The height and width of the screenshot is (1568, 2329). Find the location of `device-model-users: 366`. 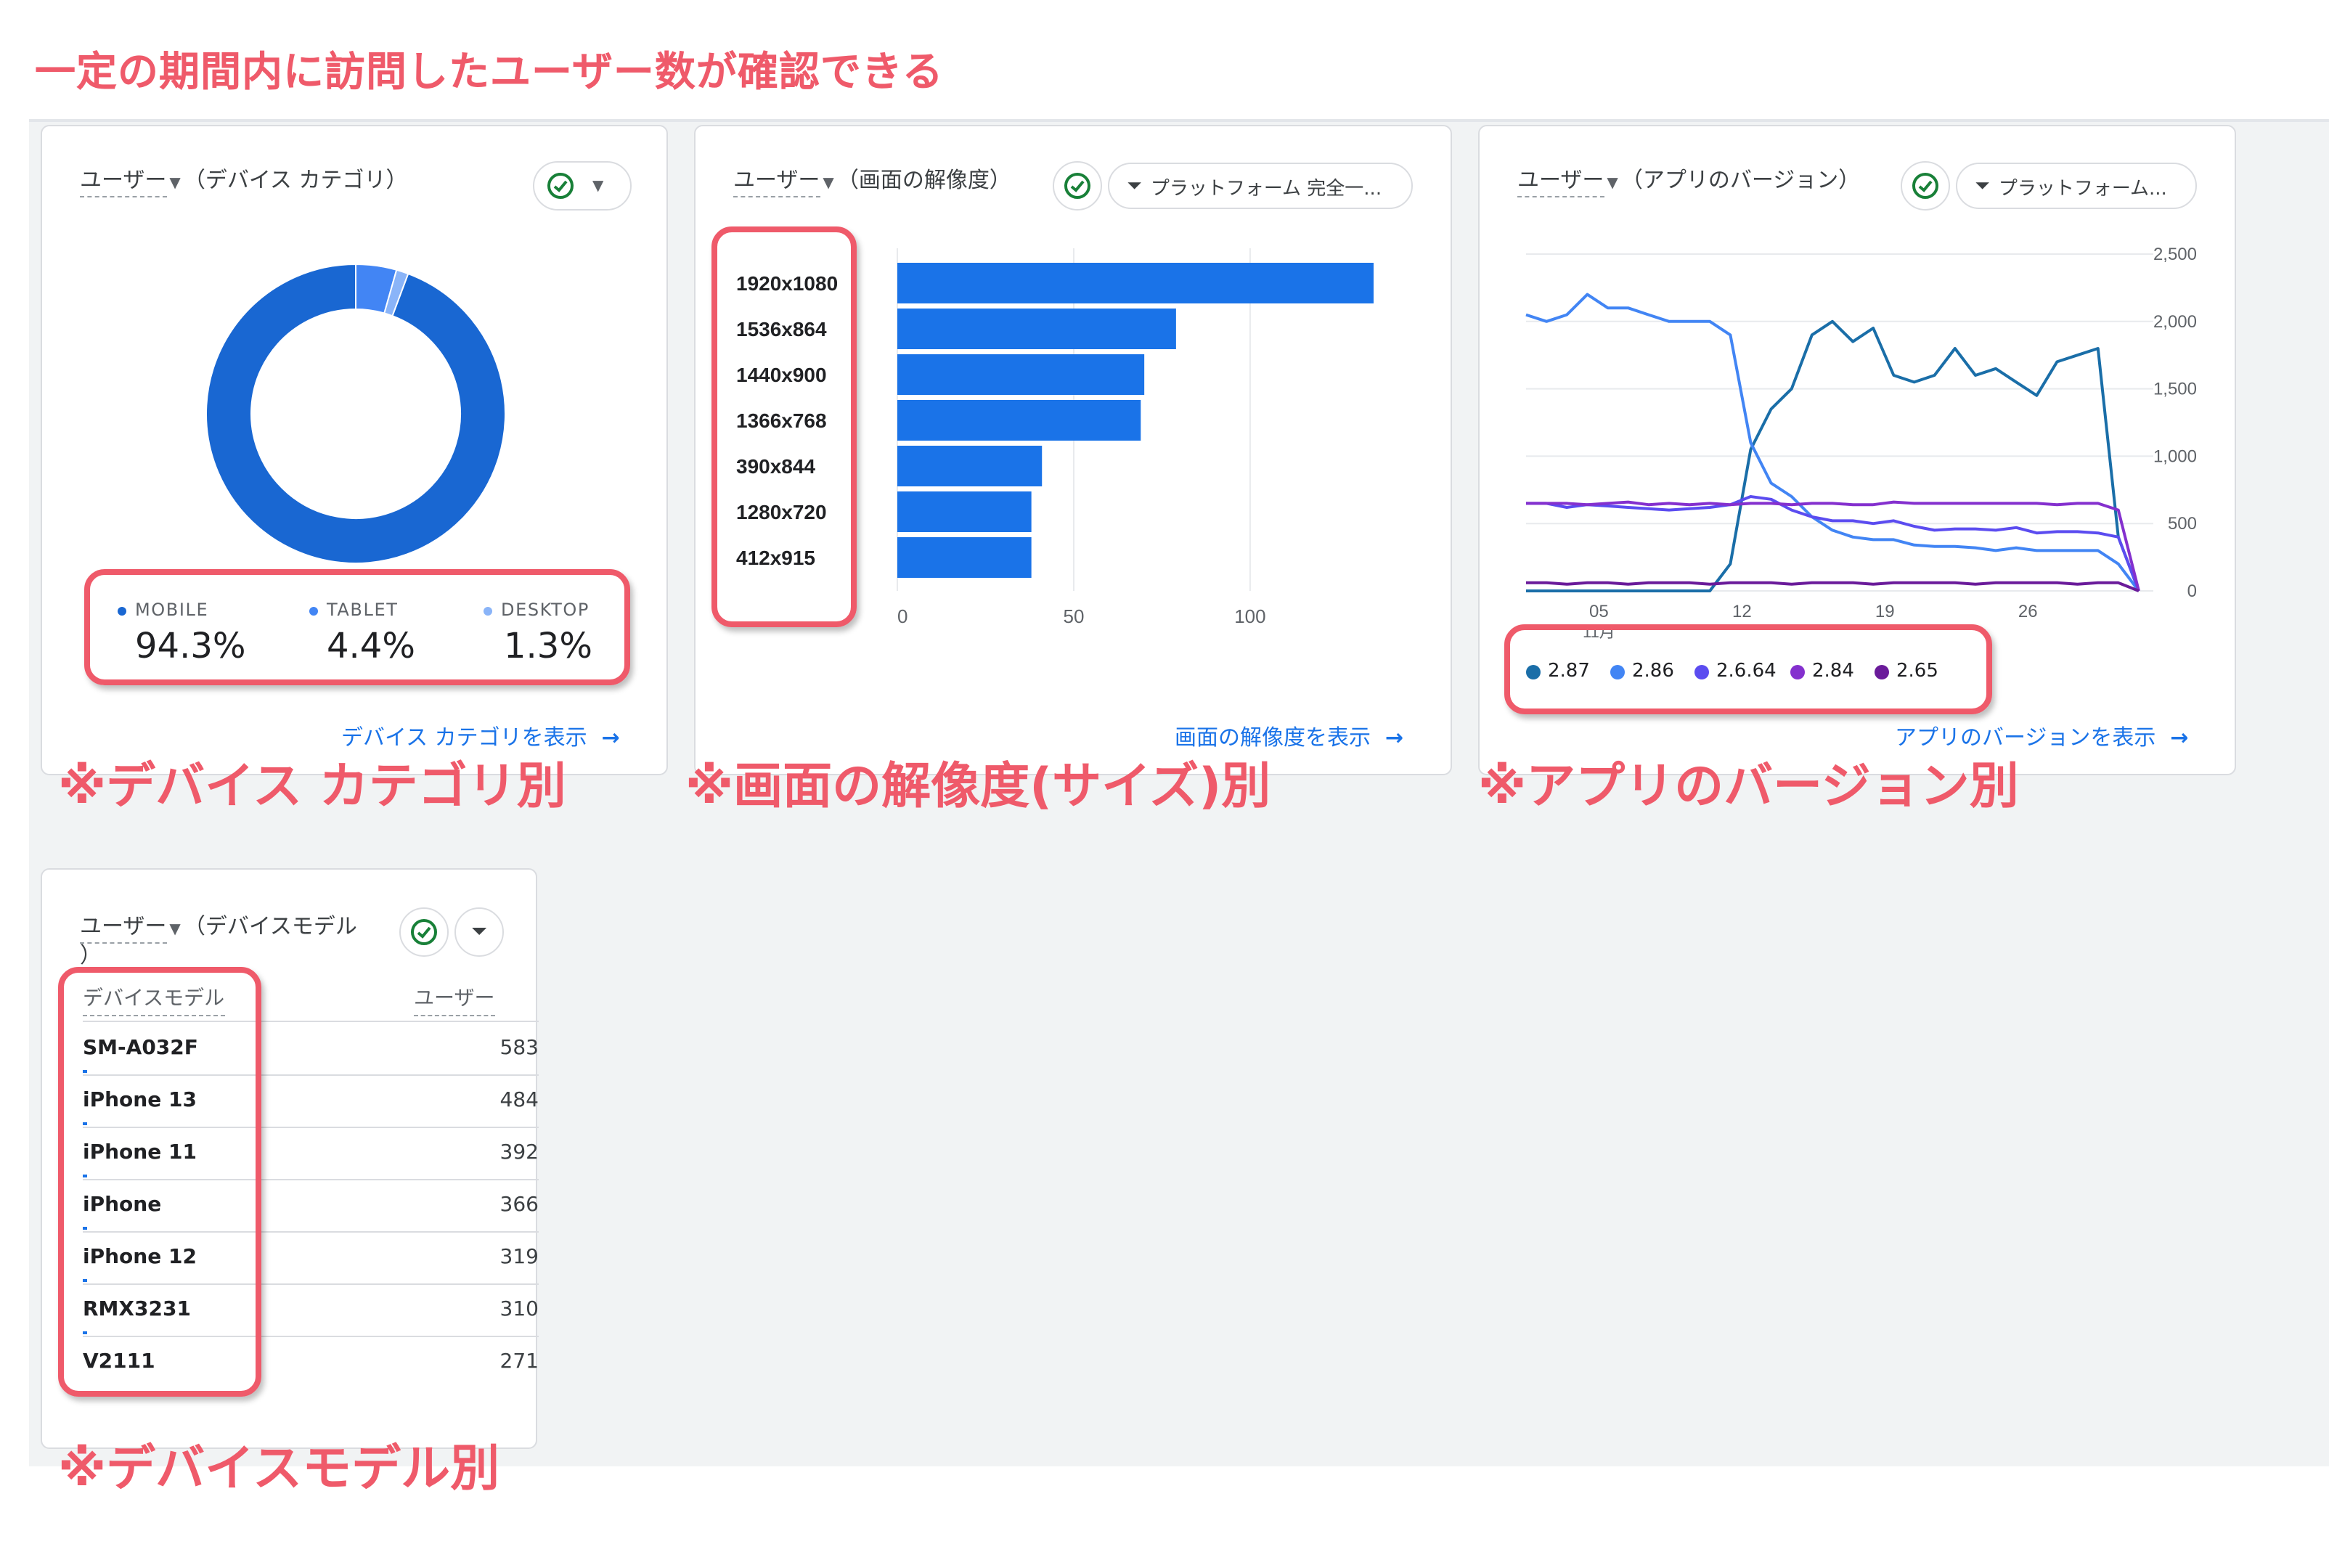

device-model-users: 366 is located at coordinates (519, 1205).